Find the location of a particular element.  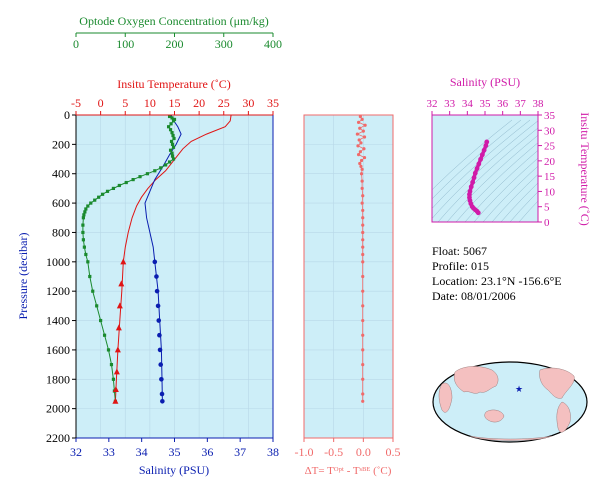

salinity-tick-label: 37 is located at coordinates (240, 452).